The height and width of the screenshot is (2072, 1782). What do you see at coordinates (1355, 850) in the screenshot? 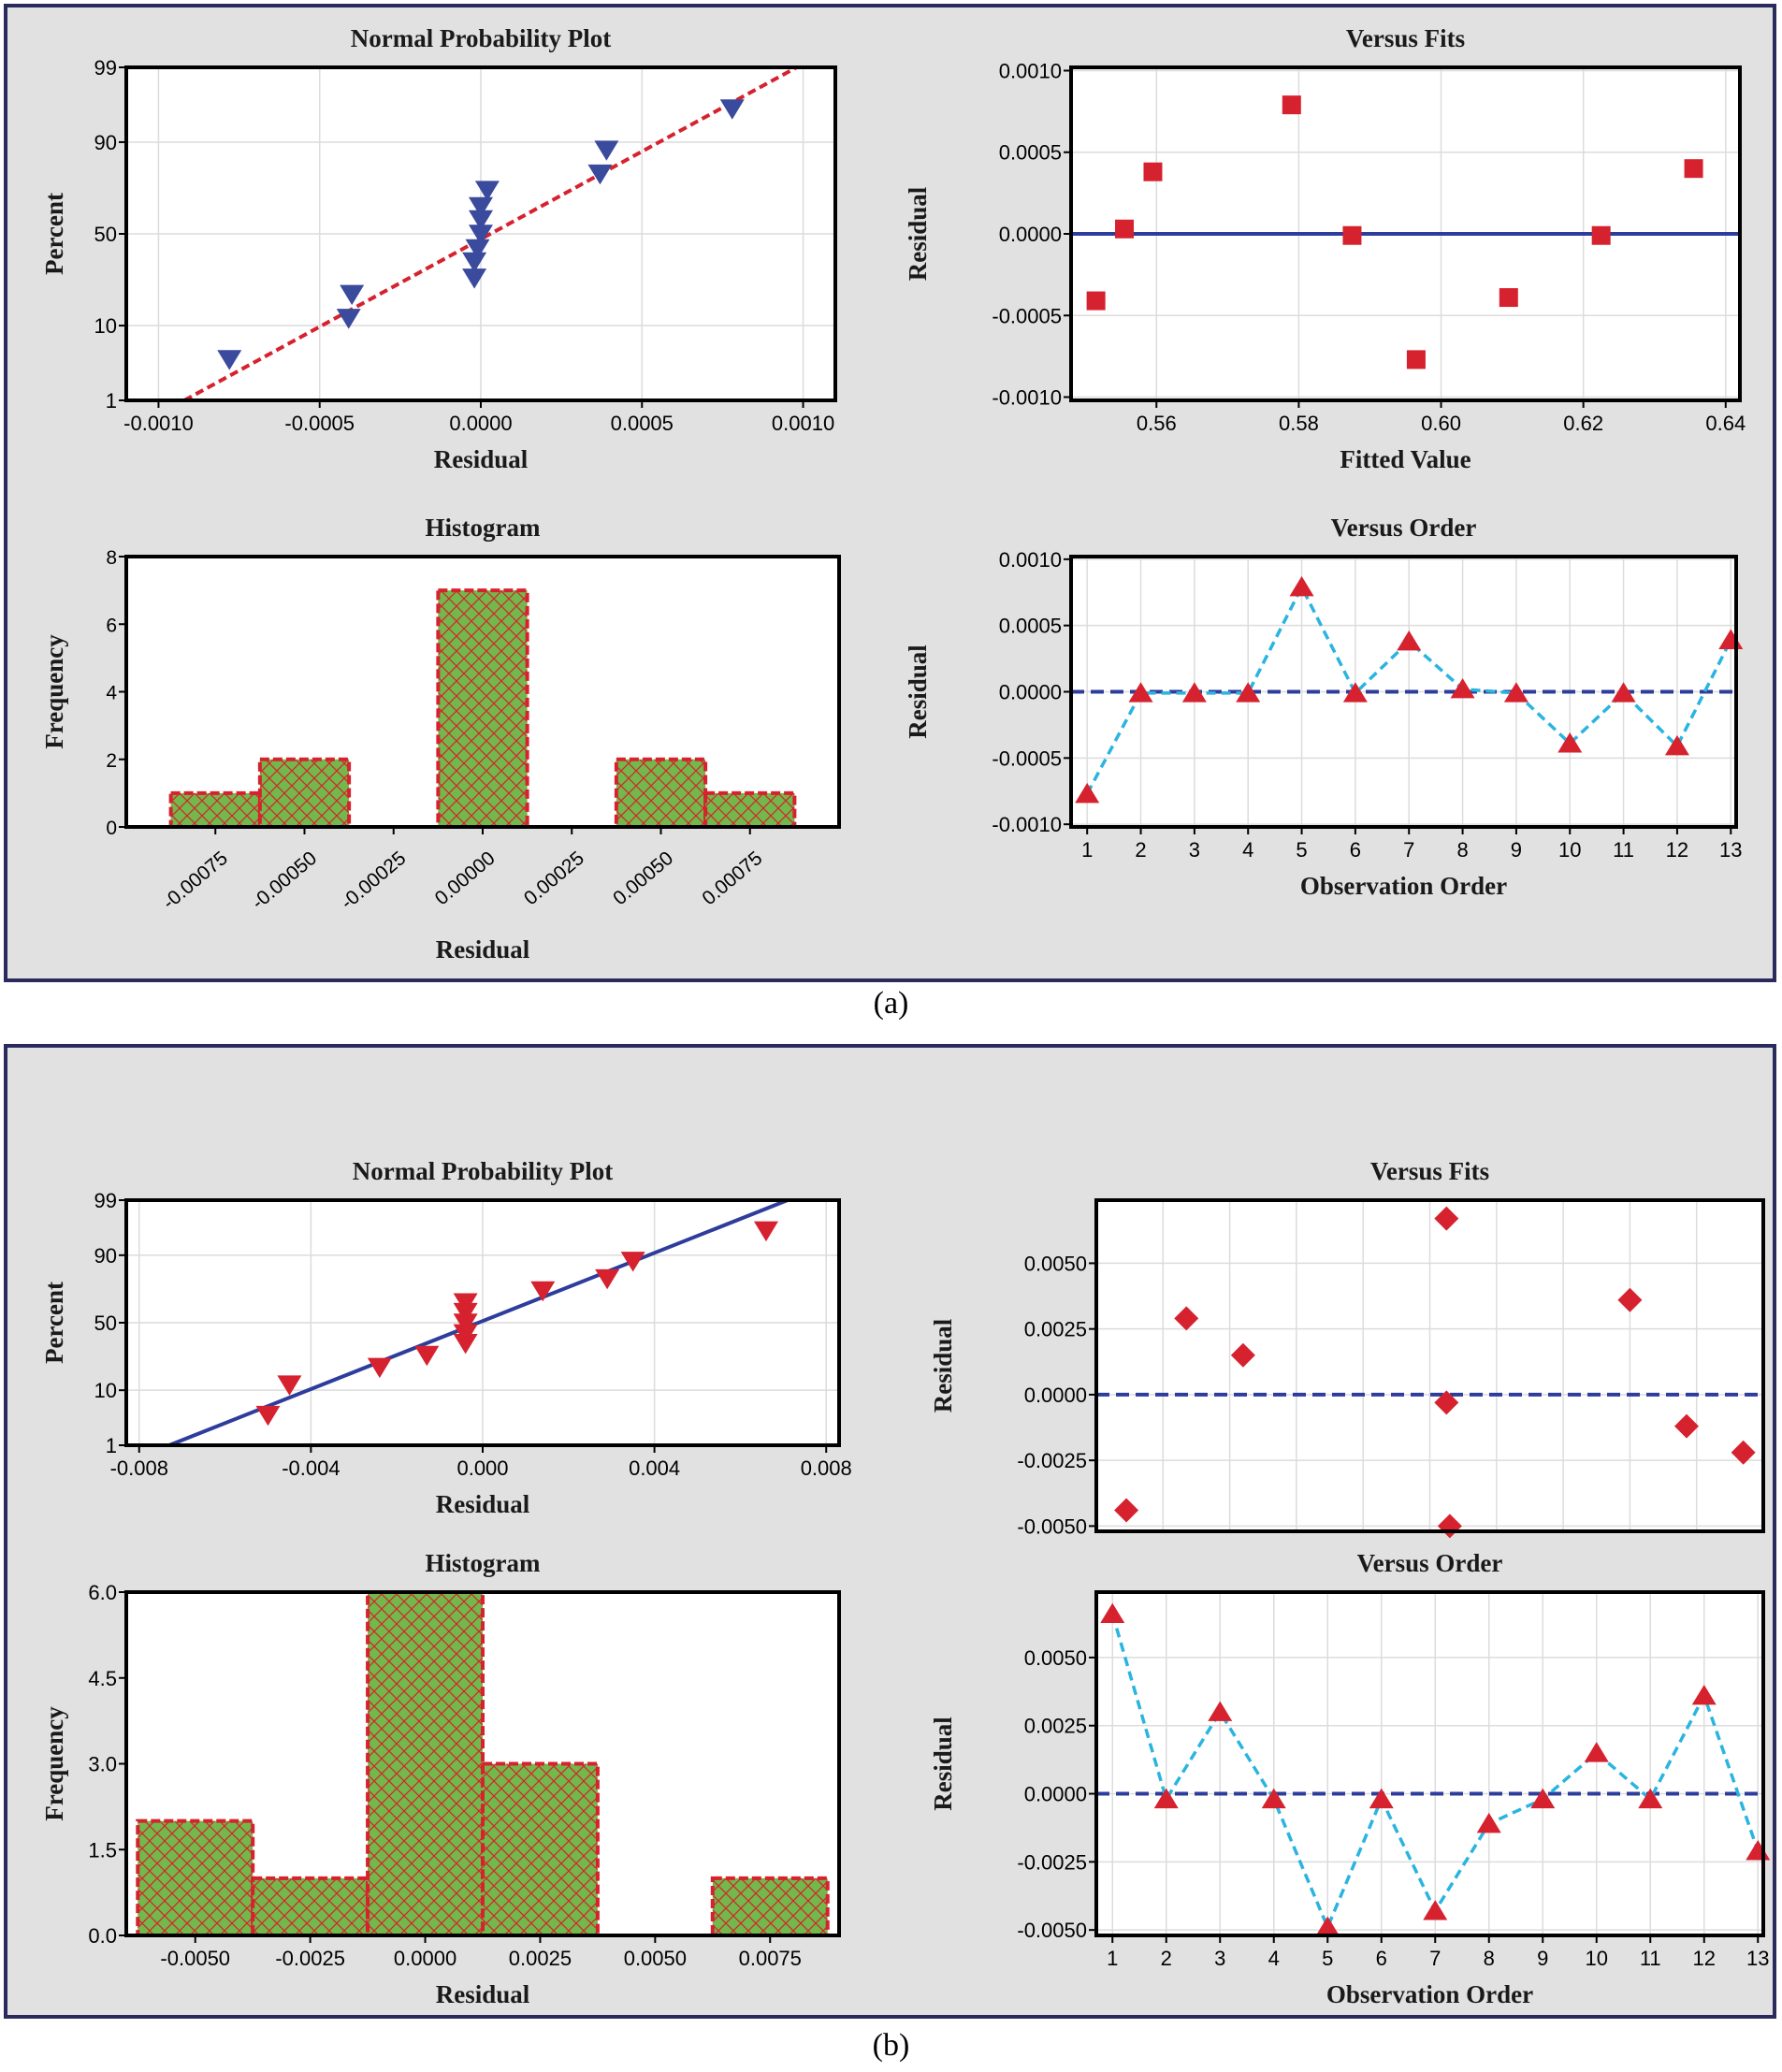
I see `x-tick-label: 6` at bounding box center [1355, 850].